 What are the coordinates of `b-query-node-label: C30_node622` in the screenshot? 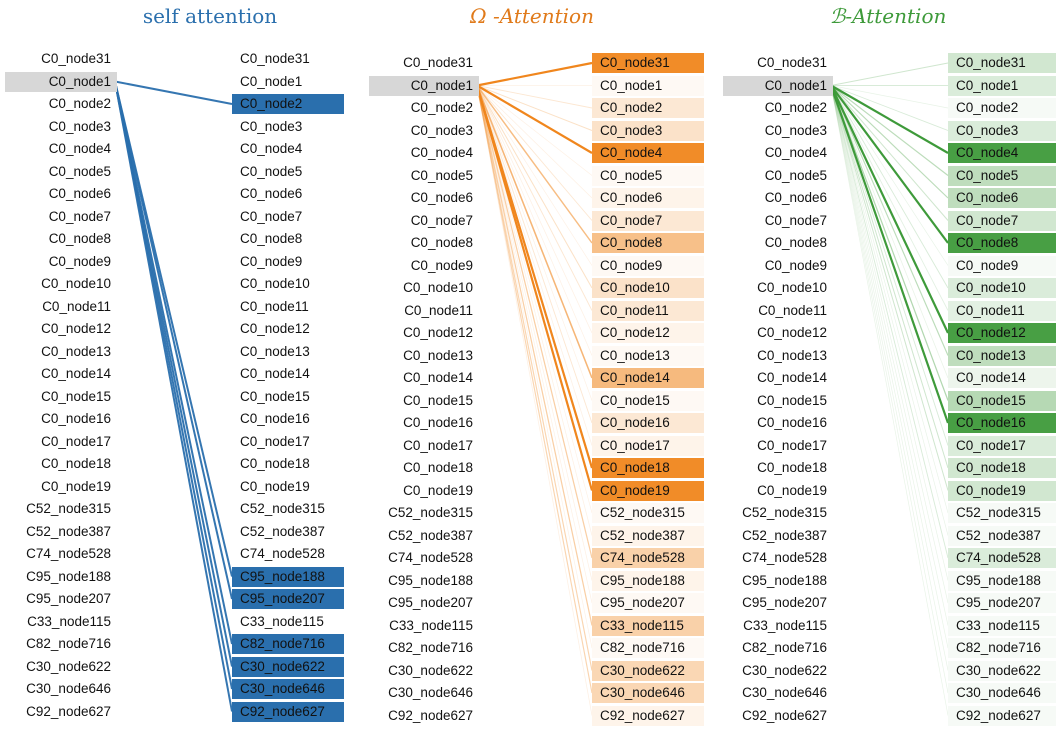 It's located at (784, 670).